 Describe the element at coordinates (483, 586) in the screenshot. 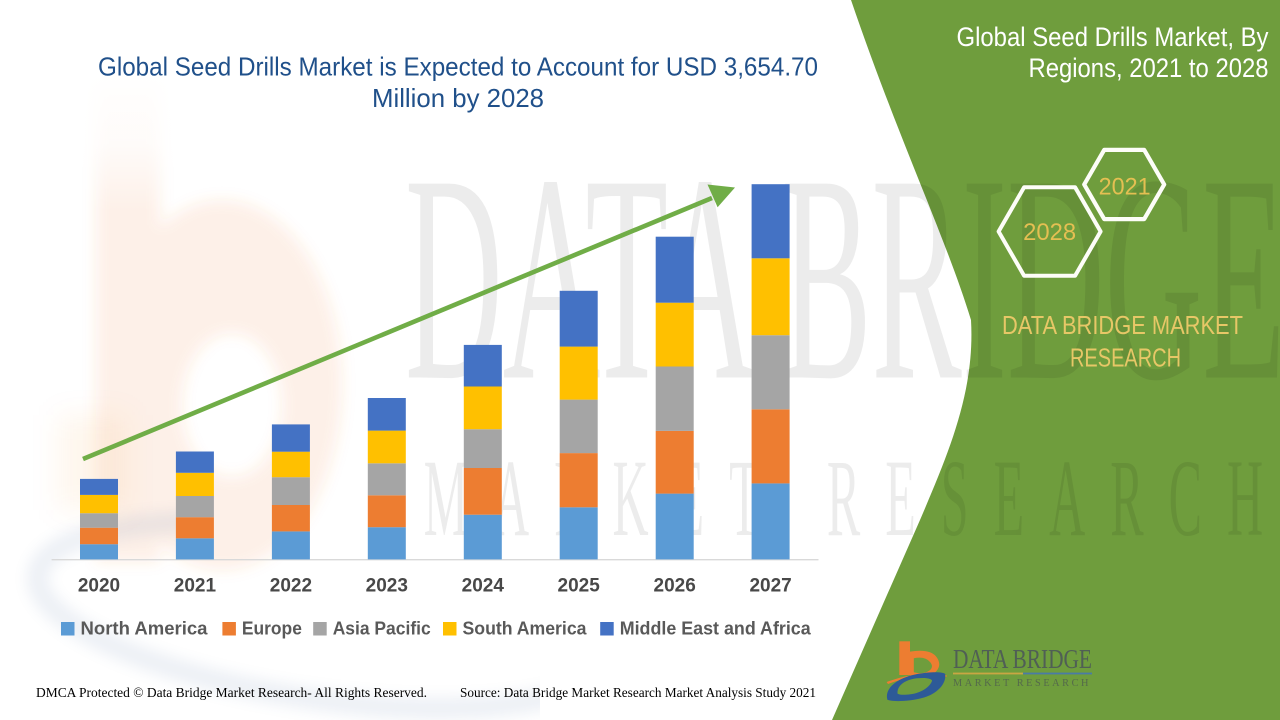

I see `svg-text: 2024` at that location.